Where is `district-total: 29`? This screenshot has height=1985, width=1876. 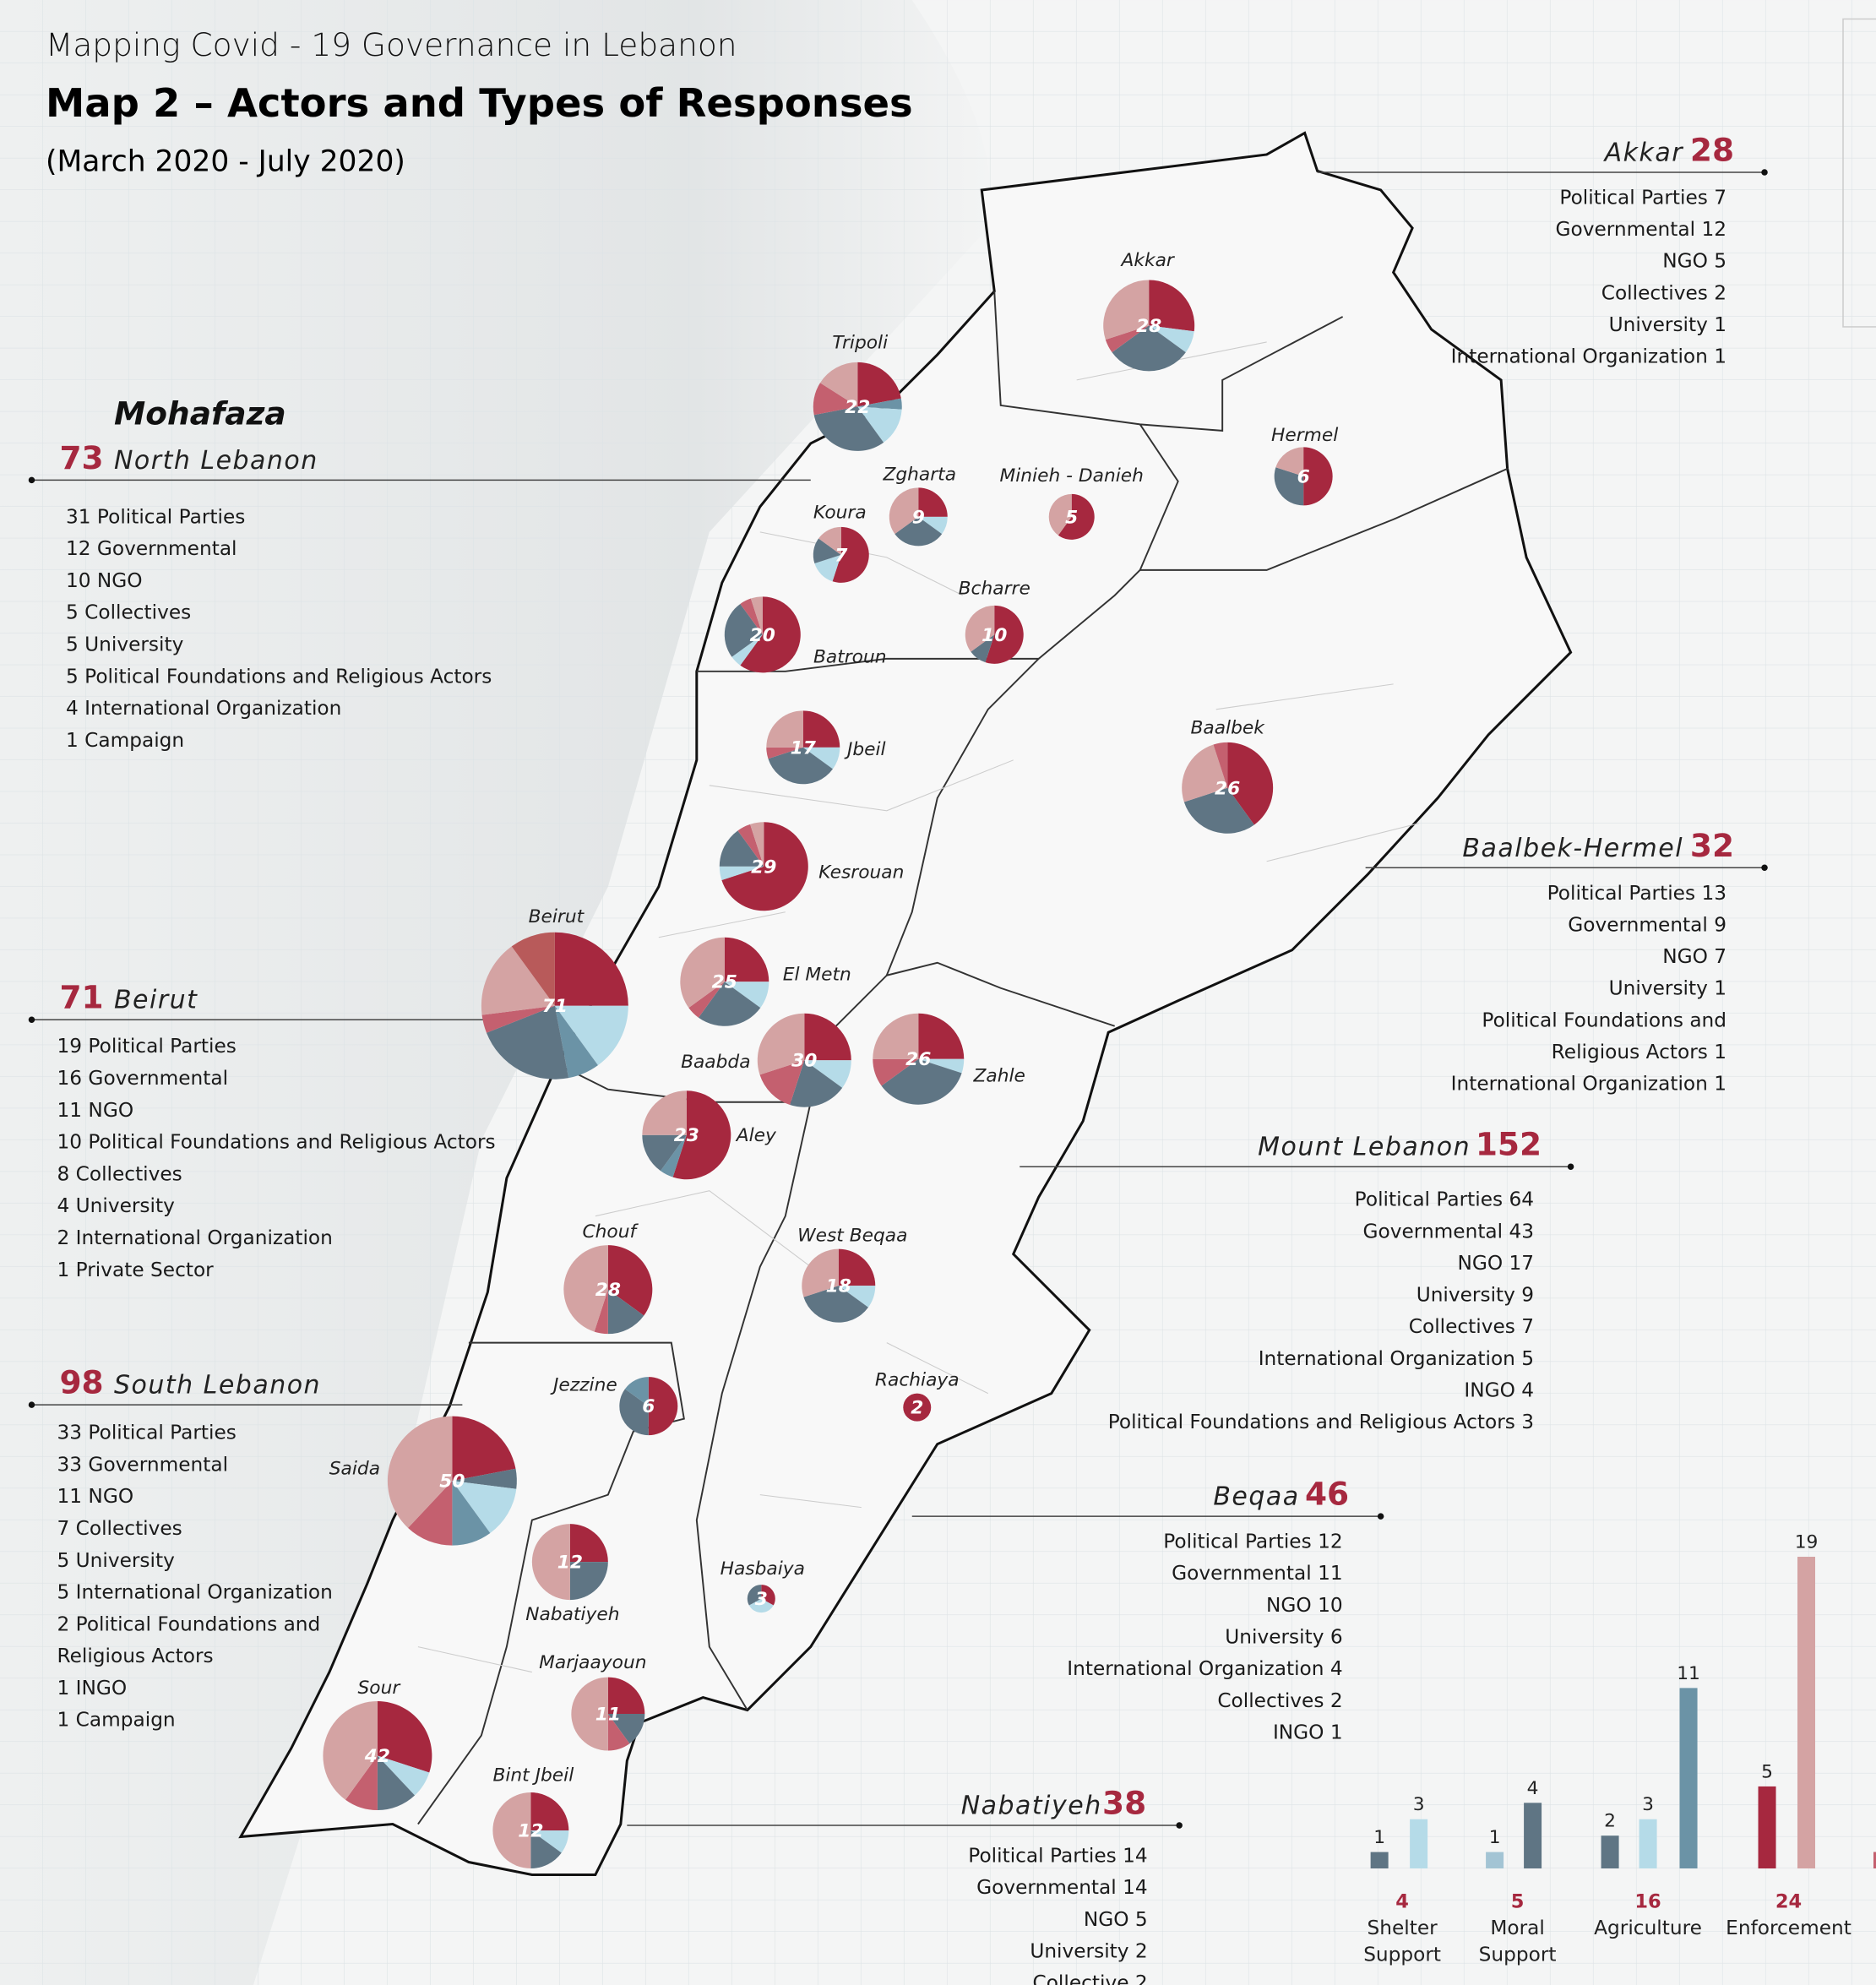 district-total: 29 is located at coordinates (763, 867).